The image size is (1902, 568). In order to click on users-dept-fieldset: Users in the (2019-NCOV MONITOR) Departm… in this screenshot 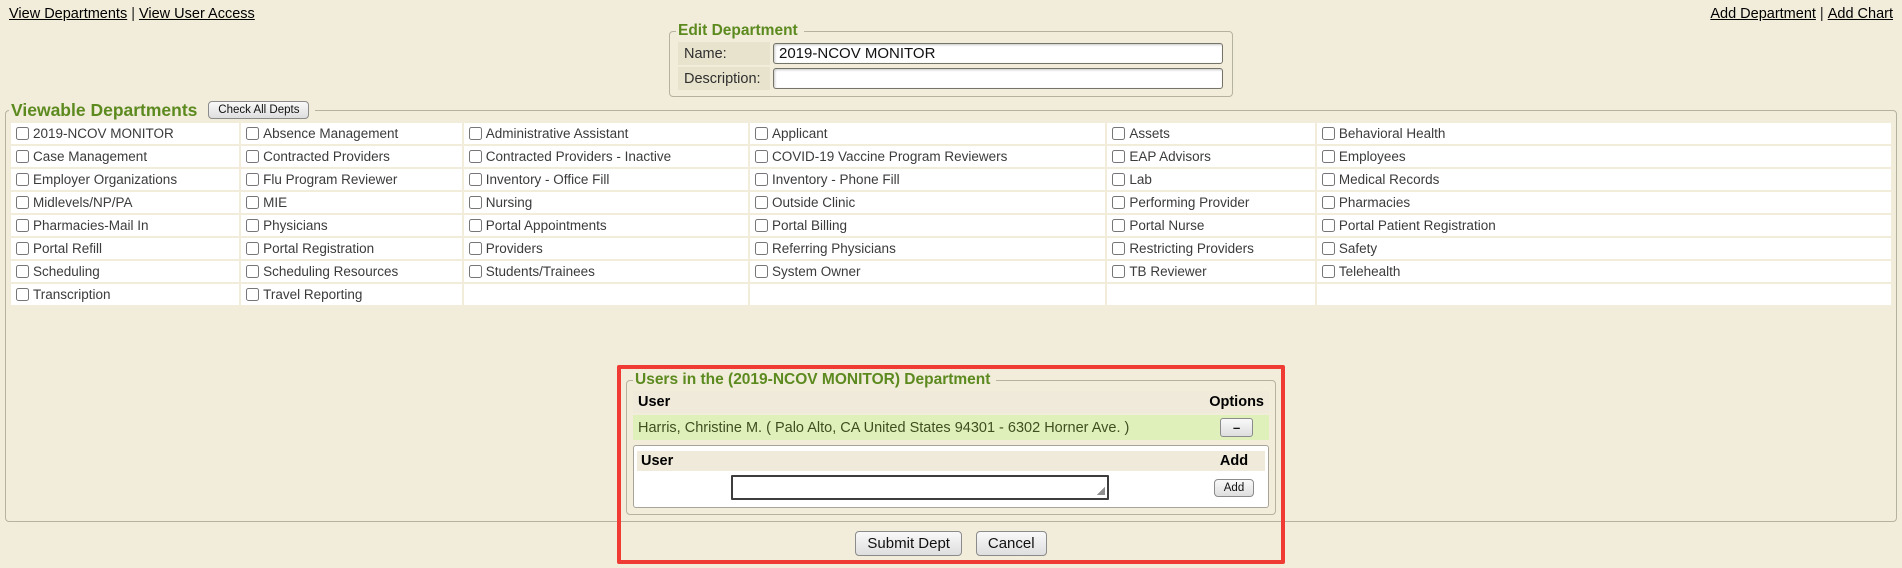, I will do `click(951, 443)`.